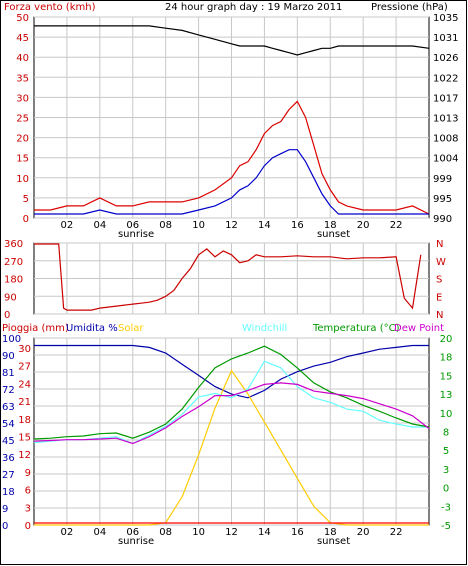  Describe the element at coordinates (446, 526) in the screenshot. I see `temperature-y-tick: -5` at that location.